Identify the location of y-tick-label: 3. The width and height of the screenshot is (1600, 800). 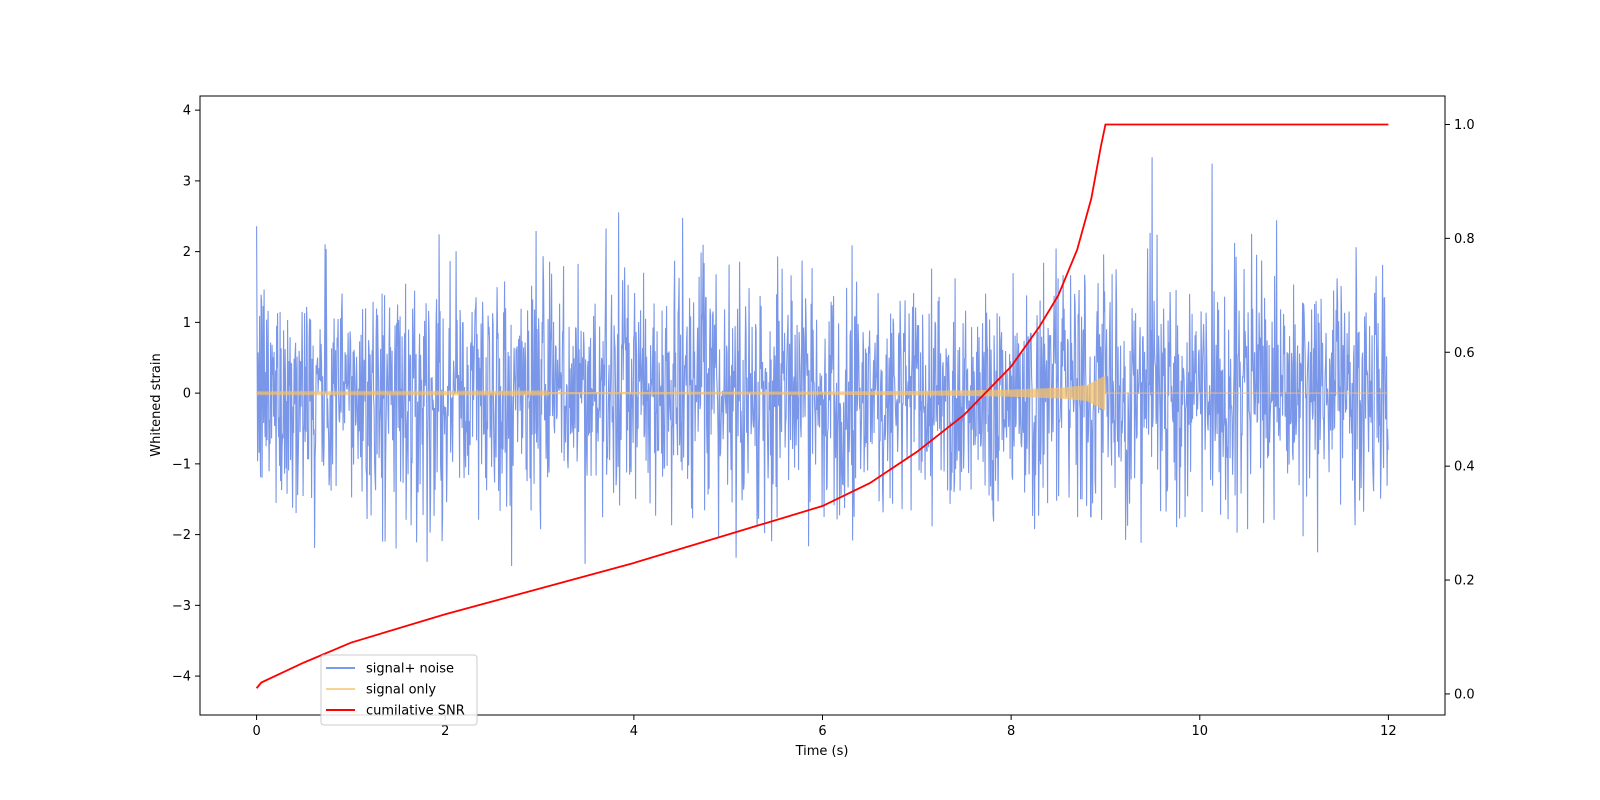
(187, 181).